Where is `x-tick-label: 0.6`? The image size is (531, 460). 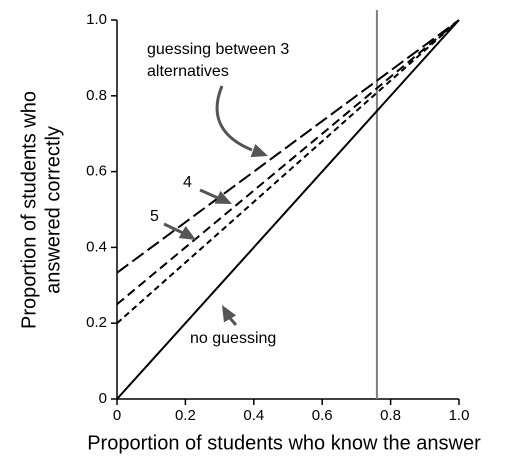 x-tick-label: 0.6 is located at coordinates (322, 415).